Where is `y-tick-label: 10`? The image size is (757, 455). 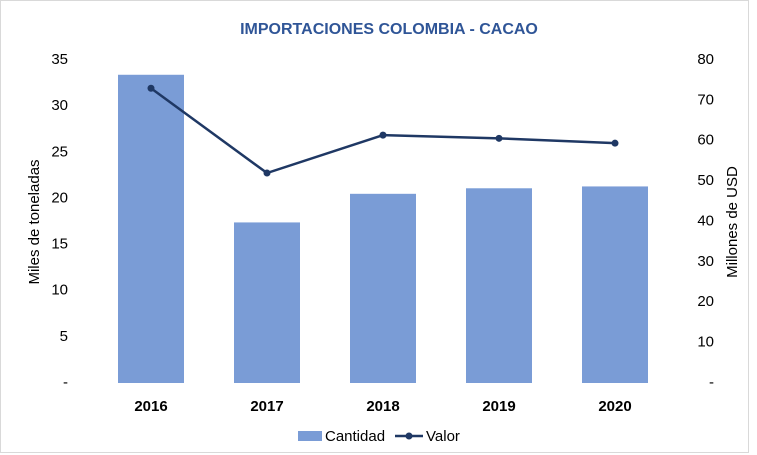 y-tick-label: 10 is located at coordinates (59, 290).